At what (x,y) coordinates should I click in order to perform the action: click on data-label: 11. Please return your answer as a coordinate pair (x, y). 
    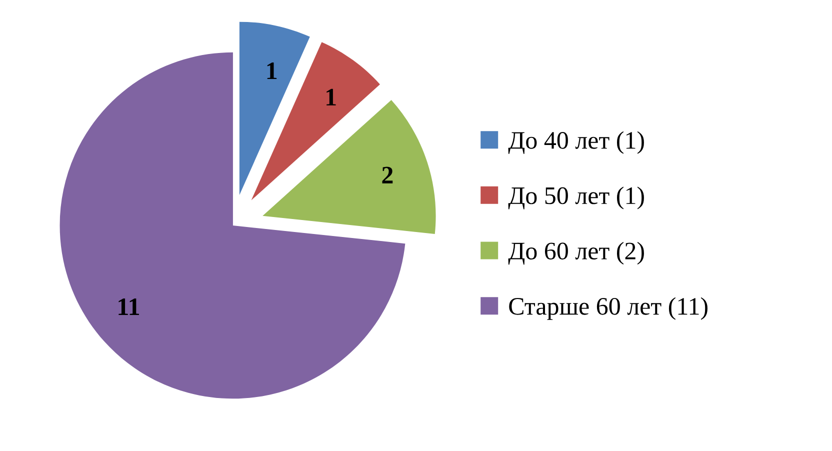
    Looking at the image, I should click on (128, 306).